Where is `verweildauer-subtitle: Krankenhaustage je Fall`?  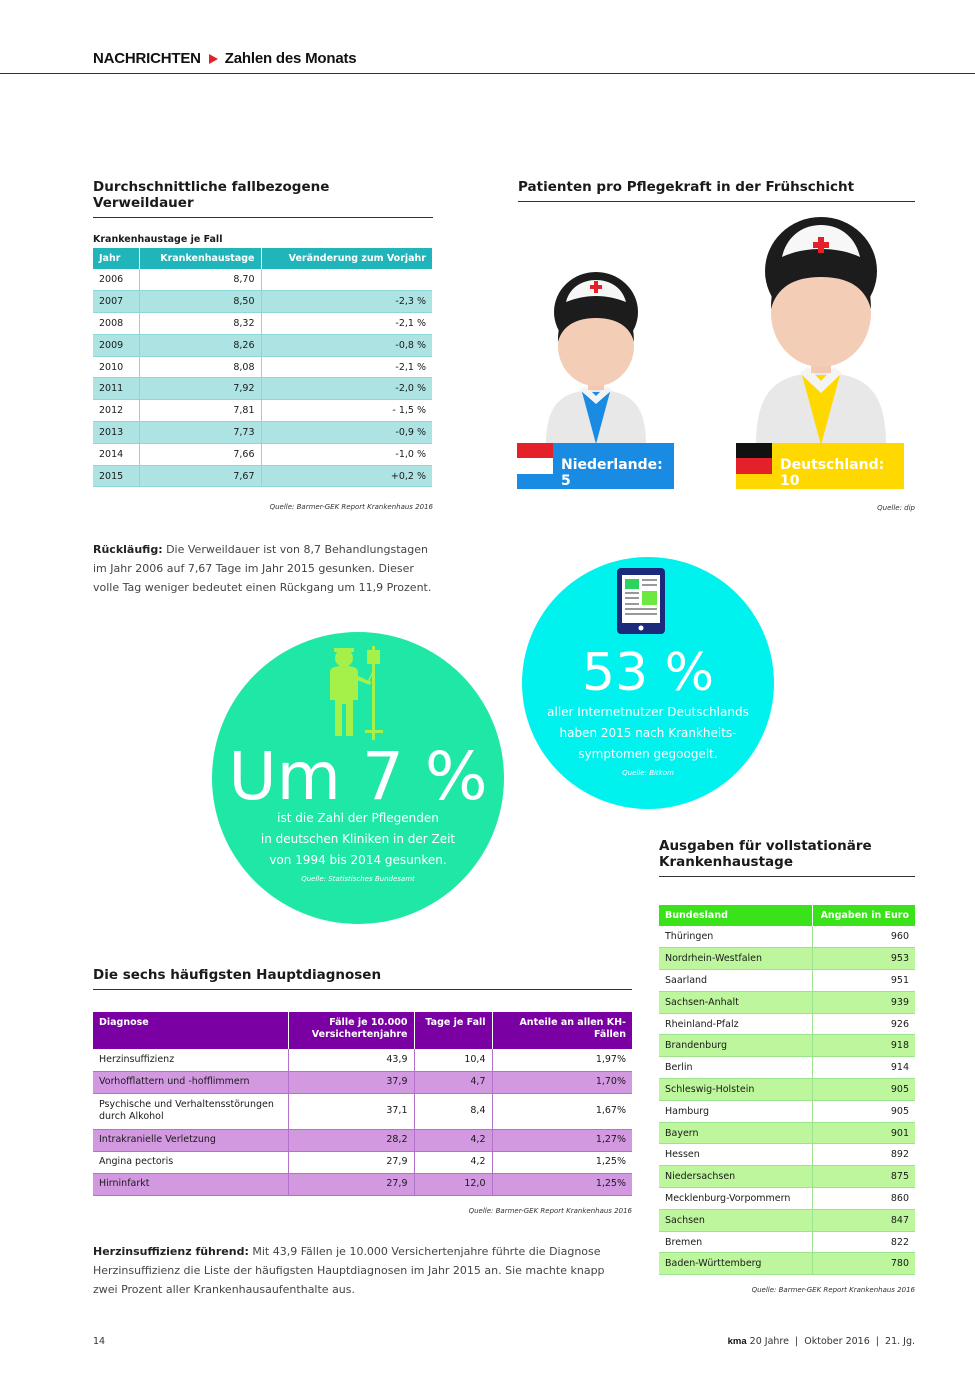
verweildauer-subtitle: Krankenhaustage je Fall is located at coordinates (158, 239).